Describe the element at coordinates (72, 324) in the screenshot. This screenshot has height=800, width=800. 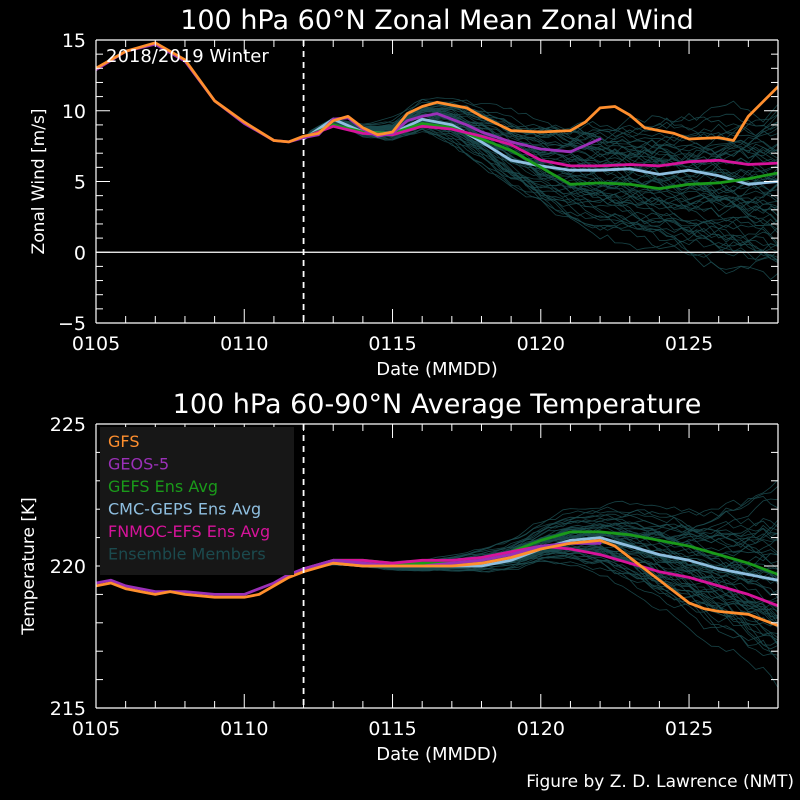
I see `y-tick-label: −5` at that location.